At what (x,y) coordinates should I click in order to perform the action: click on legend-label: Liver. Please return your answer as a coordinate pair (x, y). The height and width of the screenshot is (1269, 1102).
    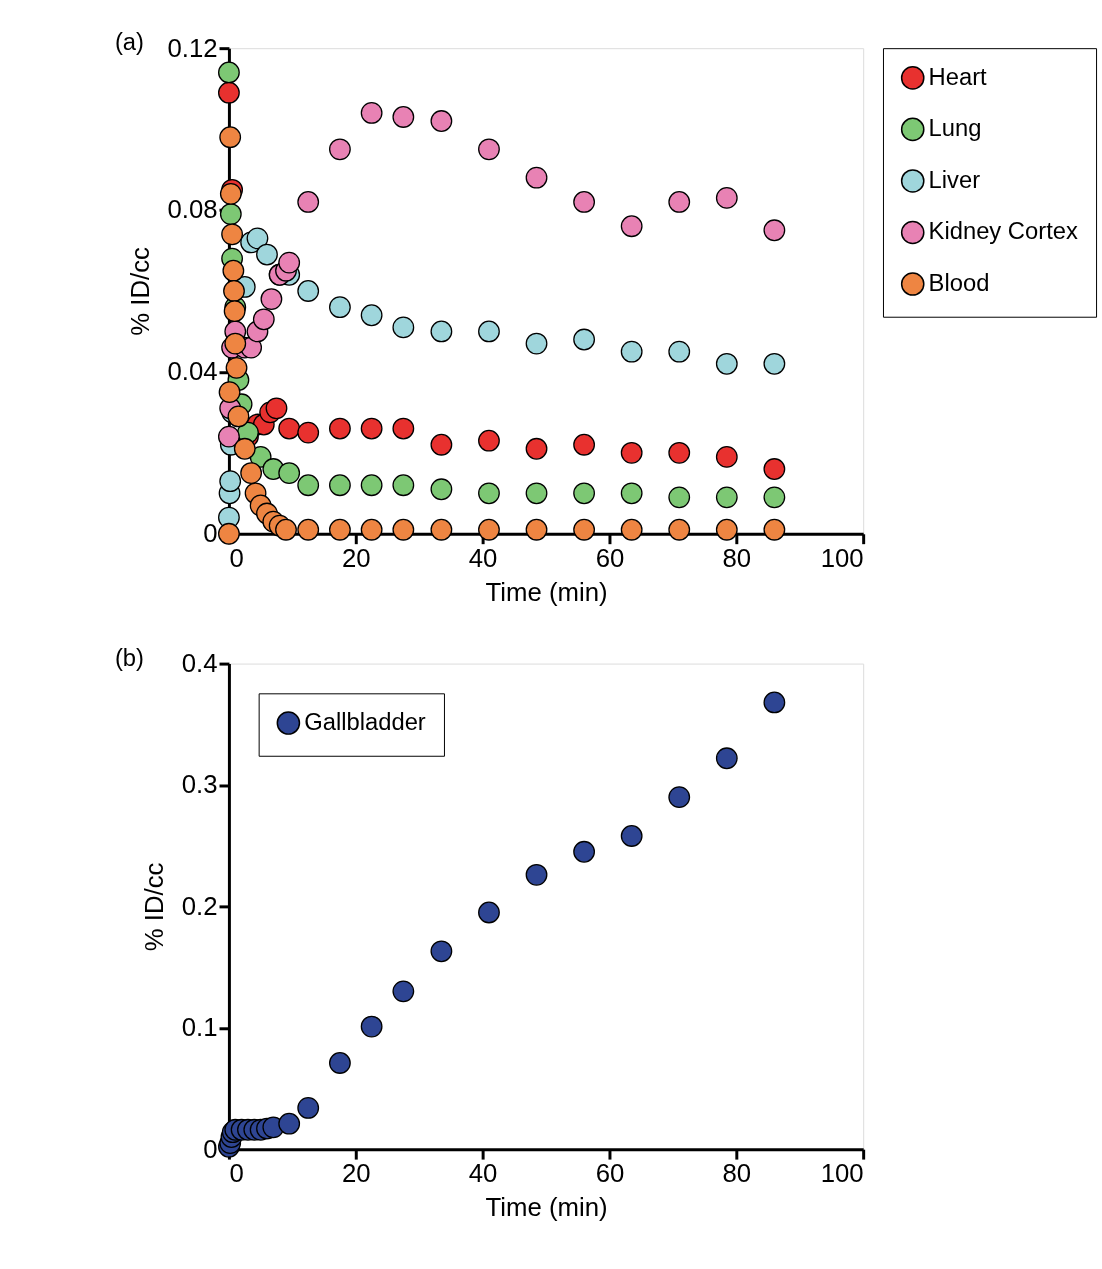
    Looking at the image, I should click on (954, 179).